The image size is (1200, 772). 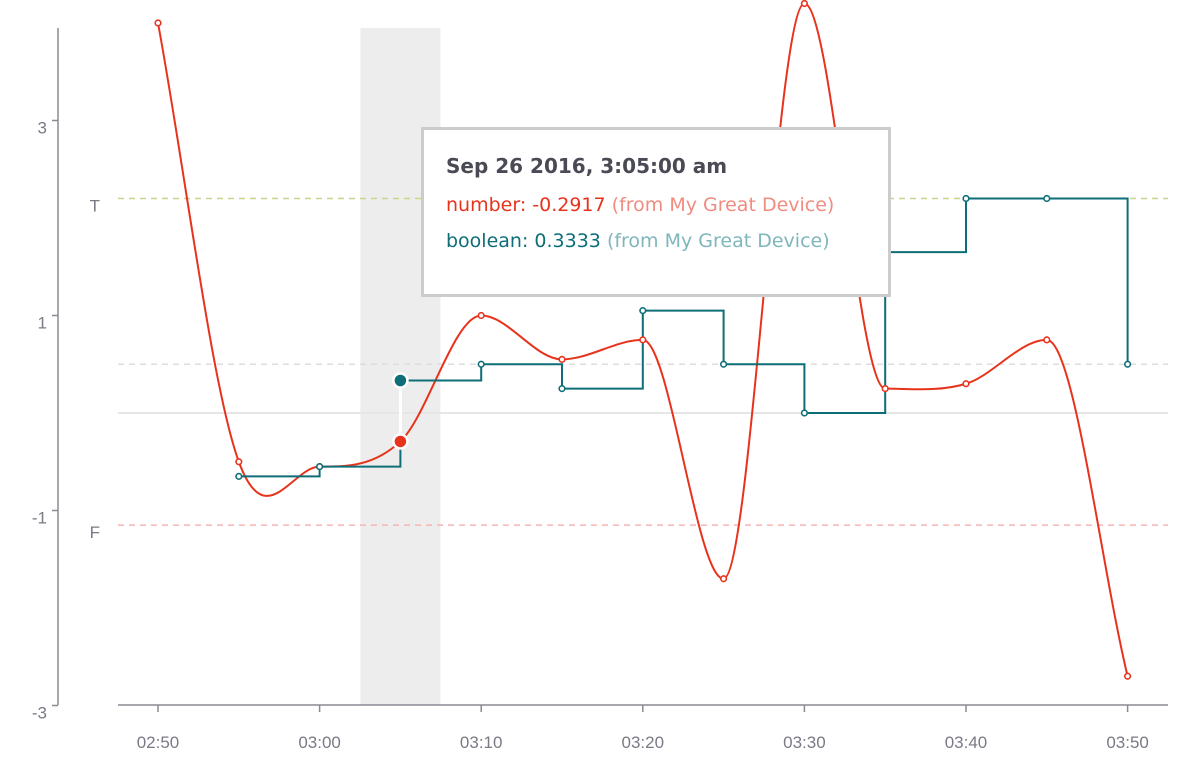 What do you see at coordinates (966, 742) in the screenshot?
I see `x-tick-label-03:40: 03:40` at bounding box center [966, 742].